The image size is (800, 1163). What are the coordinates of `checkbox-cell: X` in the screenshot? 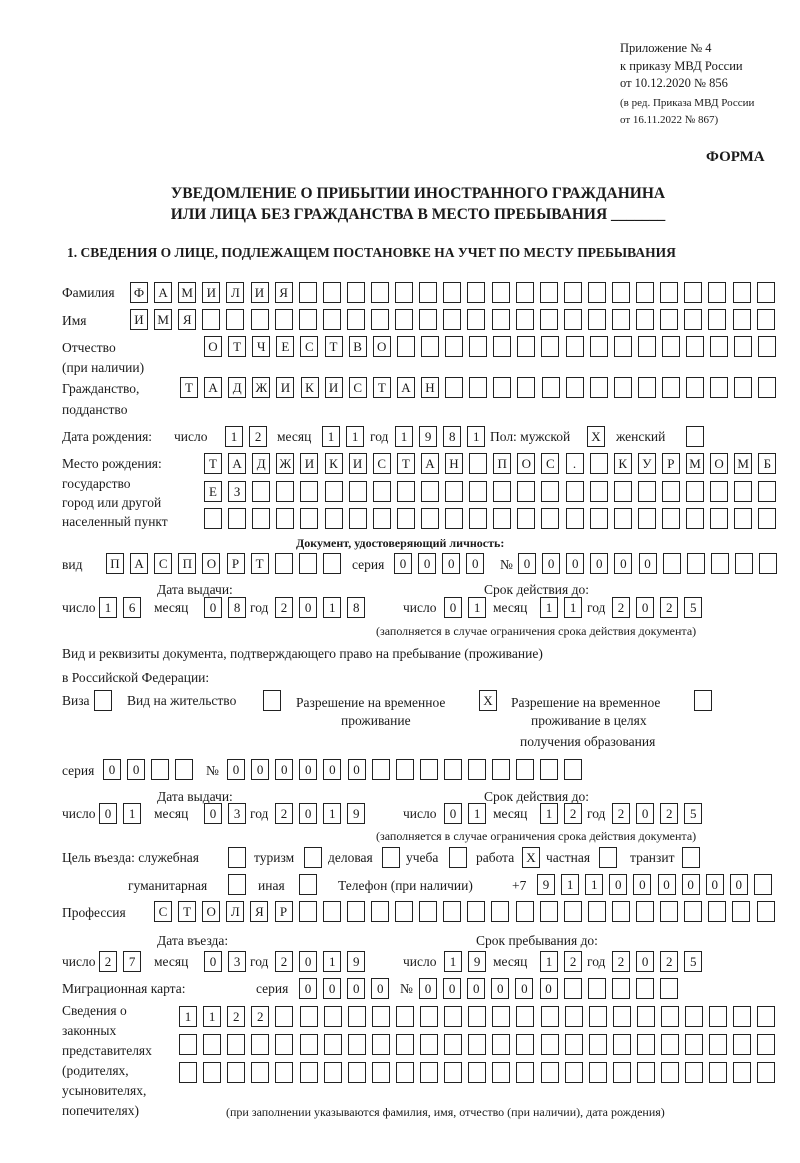 It's located at (488, 700).